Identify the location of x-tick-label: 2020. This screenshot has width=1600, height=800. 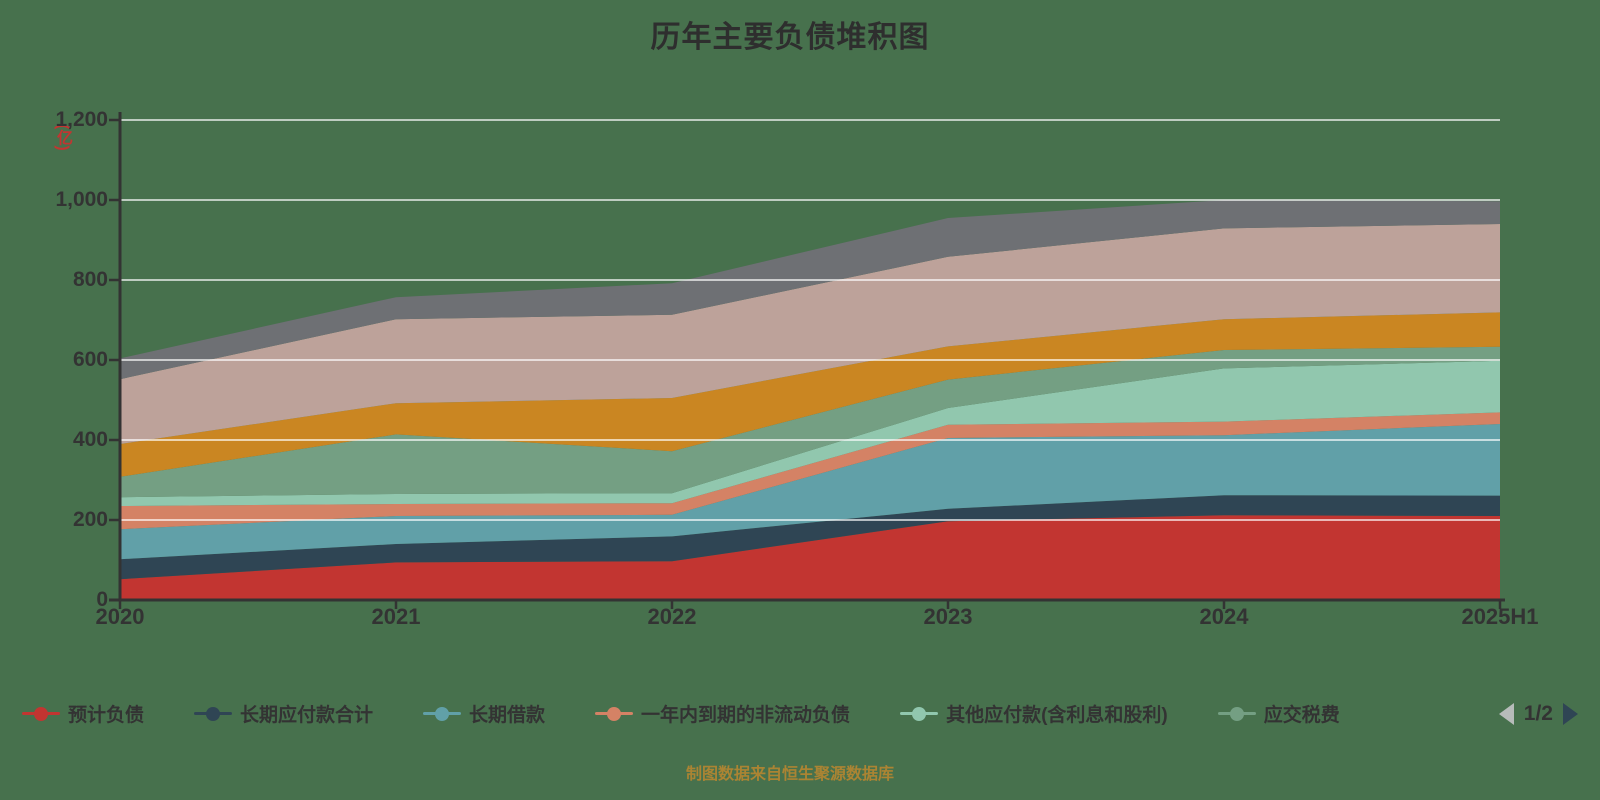
(120, 616).